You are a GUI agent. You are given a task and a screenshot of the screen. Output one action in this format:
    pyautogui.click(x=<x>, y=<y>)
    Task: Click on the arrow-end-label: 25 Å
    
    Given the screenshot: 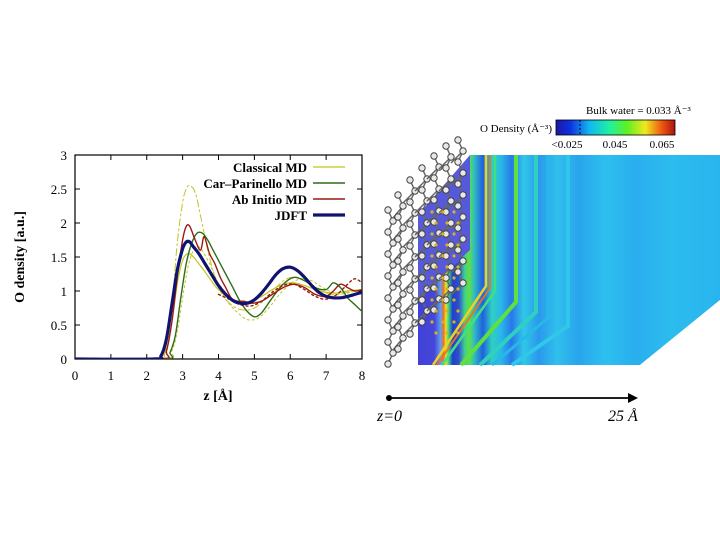 What is the action you would take?
    pyautogui.click(x=623, y=416)
    